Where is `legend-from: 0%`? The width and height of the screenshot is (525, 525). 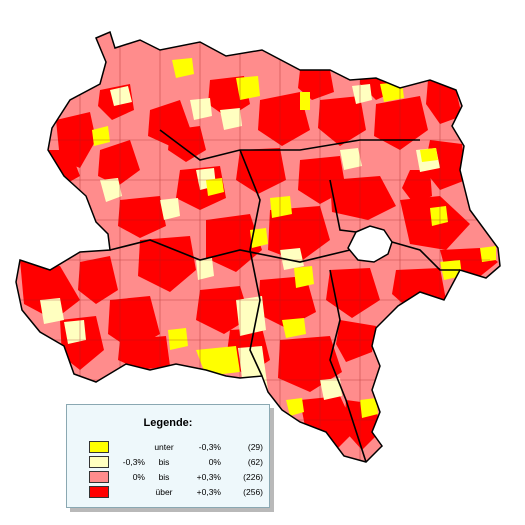 legend-from: 0% is located at coordinates (138, 477).